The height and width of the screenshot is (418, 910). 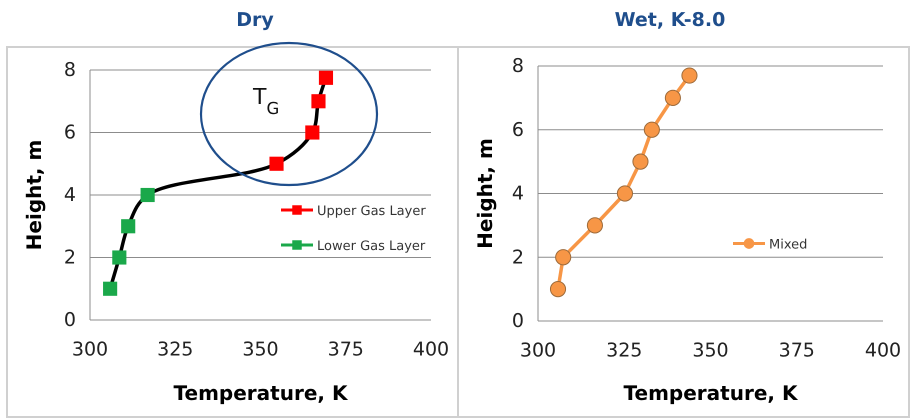 I want to click on chart-title: Wet, K-8.0, so click(x=670, y=20).